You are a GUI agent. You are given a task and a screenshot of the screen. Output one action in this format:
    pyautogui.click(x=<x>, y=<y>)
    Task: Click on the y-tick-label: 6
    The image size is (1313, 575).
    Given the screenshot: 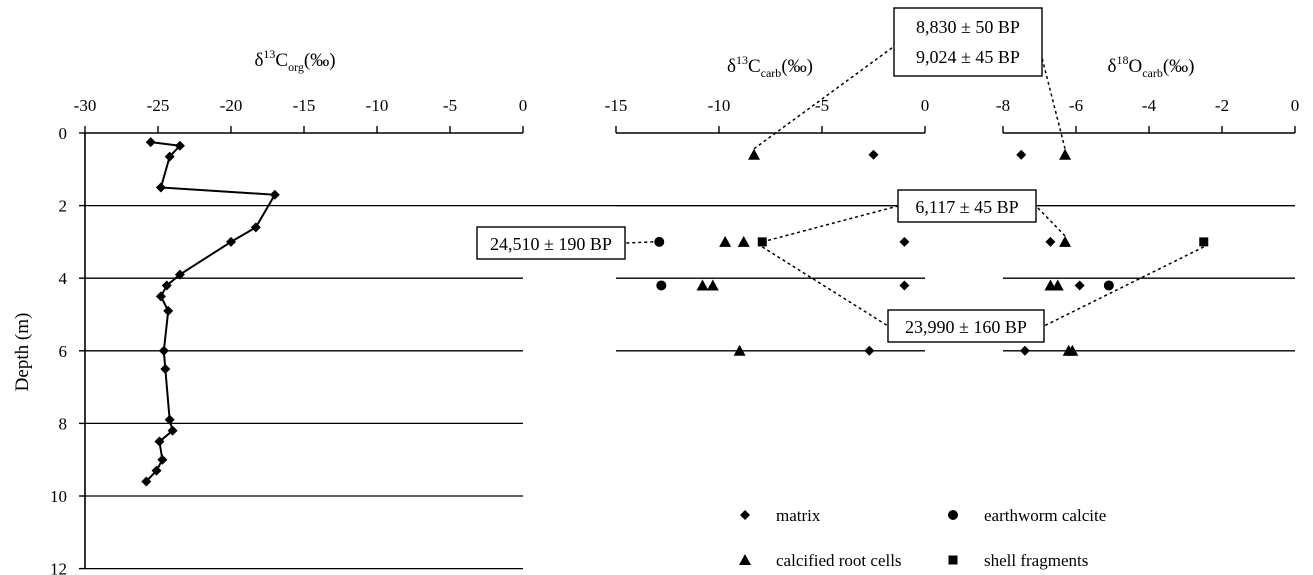 What is the action you would take?
    pyautogui.click(x=63, y=351)
    